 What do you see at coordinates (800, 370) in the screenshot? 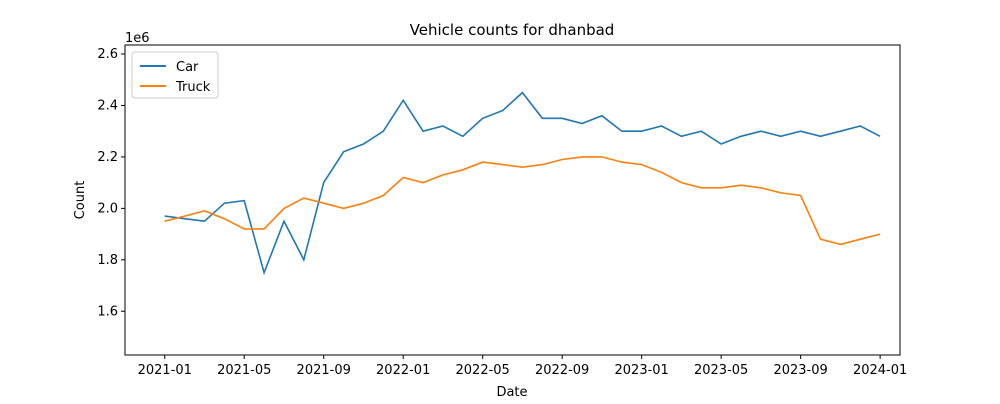
I see `x-tick-label: 2023-09` at bounding box center [800, 370].